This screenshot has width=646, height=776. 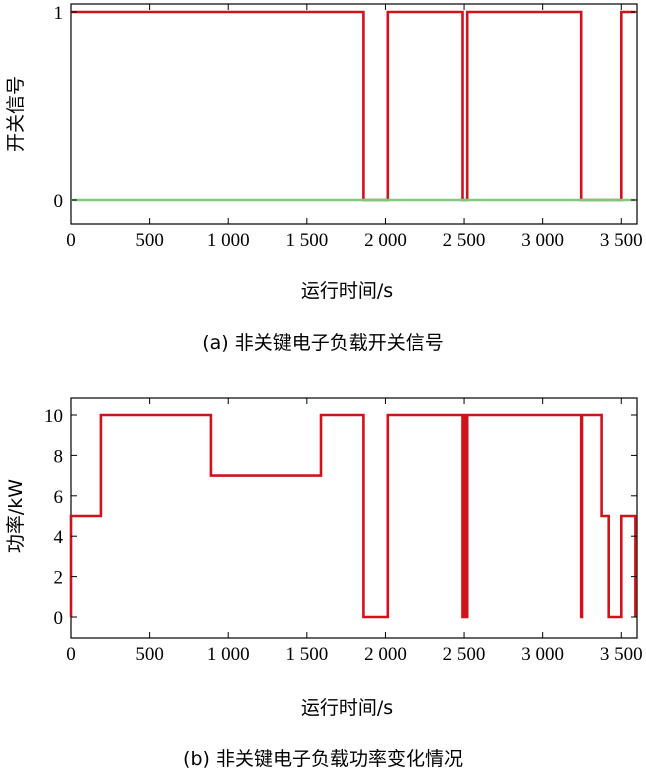 I want to click on y-tick-label: 2, so click(x=59, y=578).